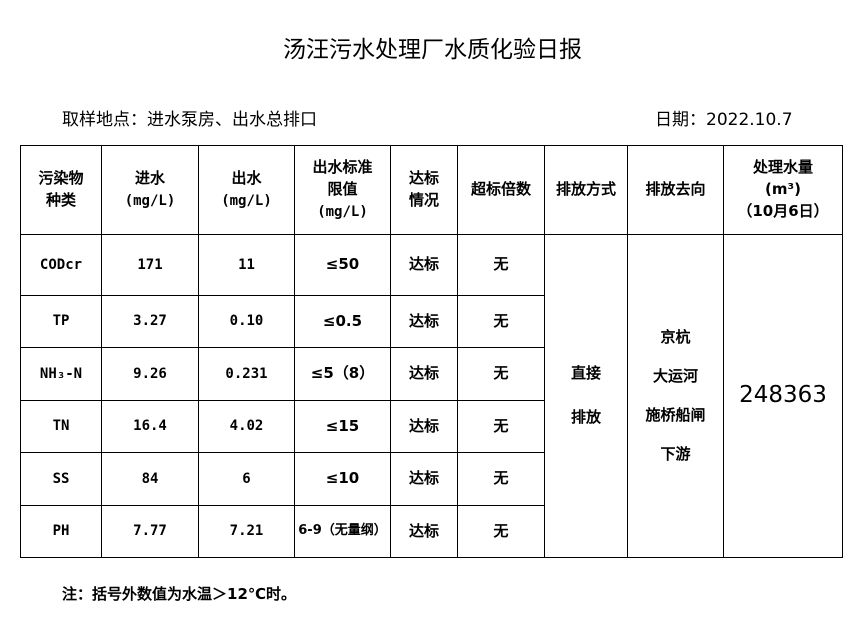 The height and width of the screenshot is (622, 865). What do you see at coordinates (342, 374) in the screenshot?
I see `limit-value: ≤5（8）` at bounding box center [342, 374].